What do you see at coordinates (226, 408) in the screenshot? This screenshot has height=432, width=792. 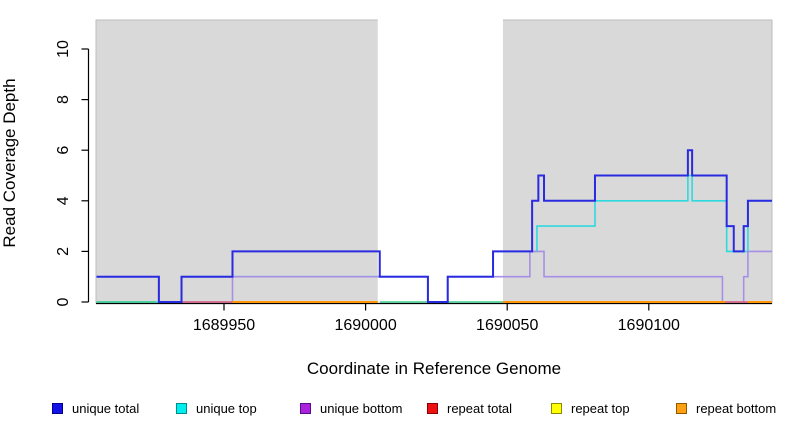 I see `legend-label: unique top` at bounding box center [226, 408].